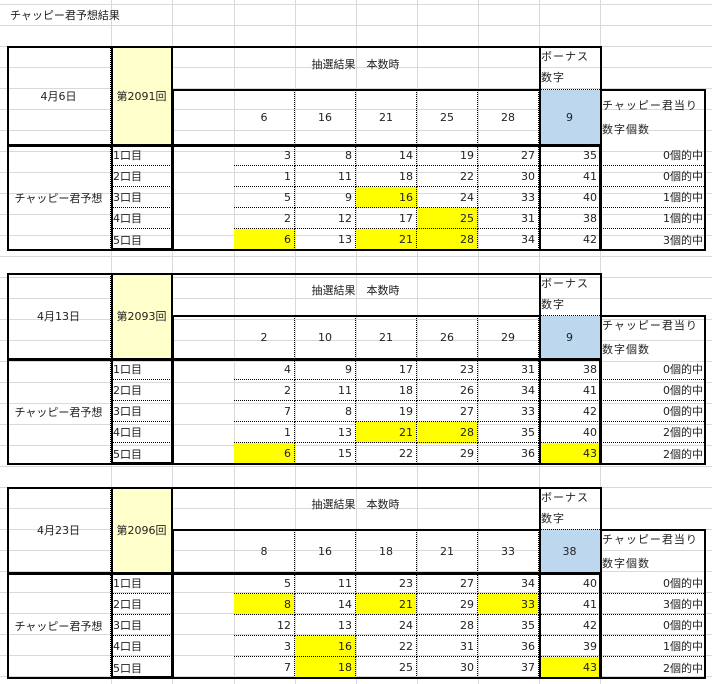 This screenshot has height=684, width=712. What do you see at coordinates (447, 197) in the screenshot?
I see `predicted-number: 24` at bounding box center [447, 197].